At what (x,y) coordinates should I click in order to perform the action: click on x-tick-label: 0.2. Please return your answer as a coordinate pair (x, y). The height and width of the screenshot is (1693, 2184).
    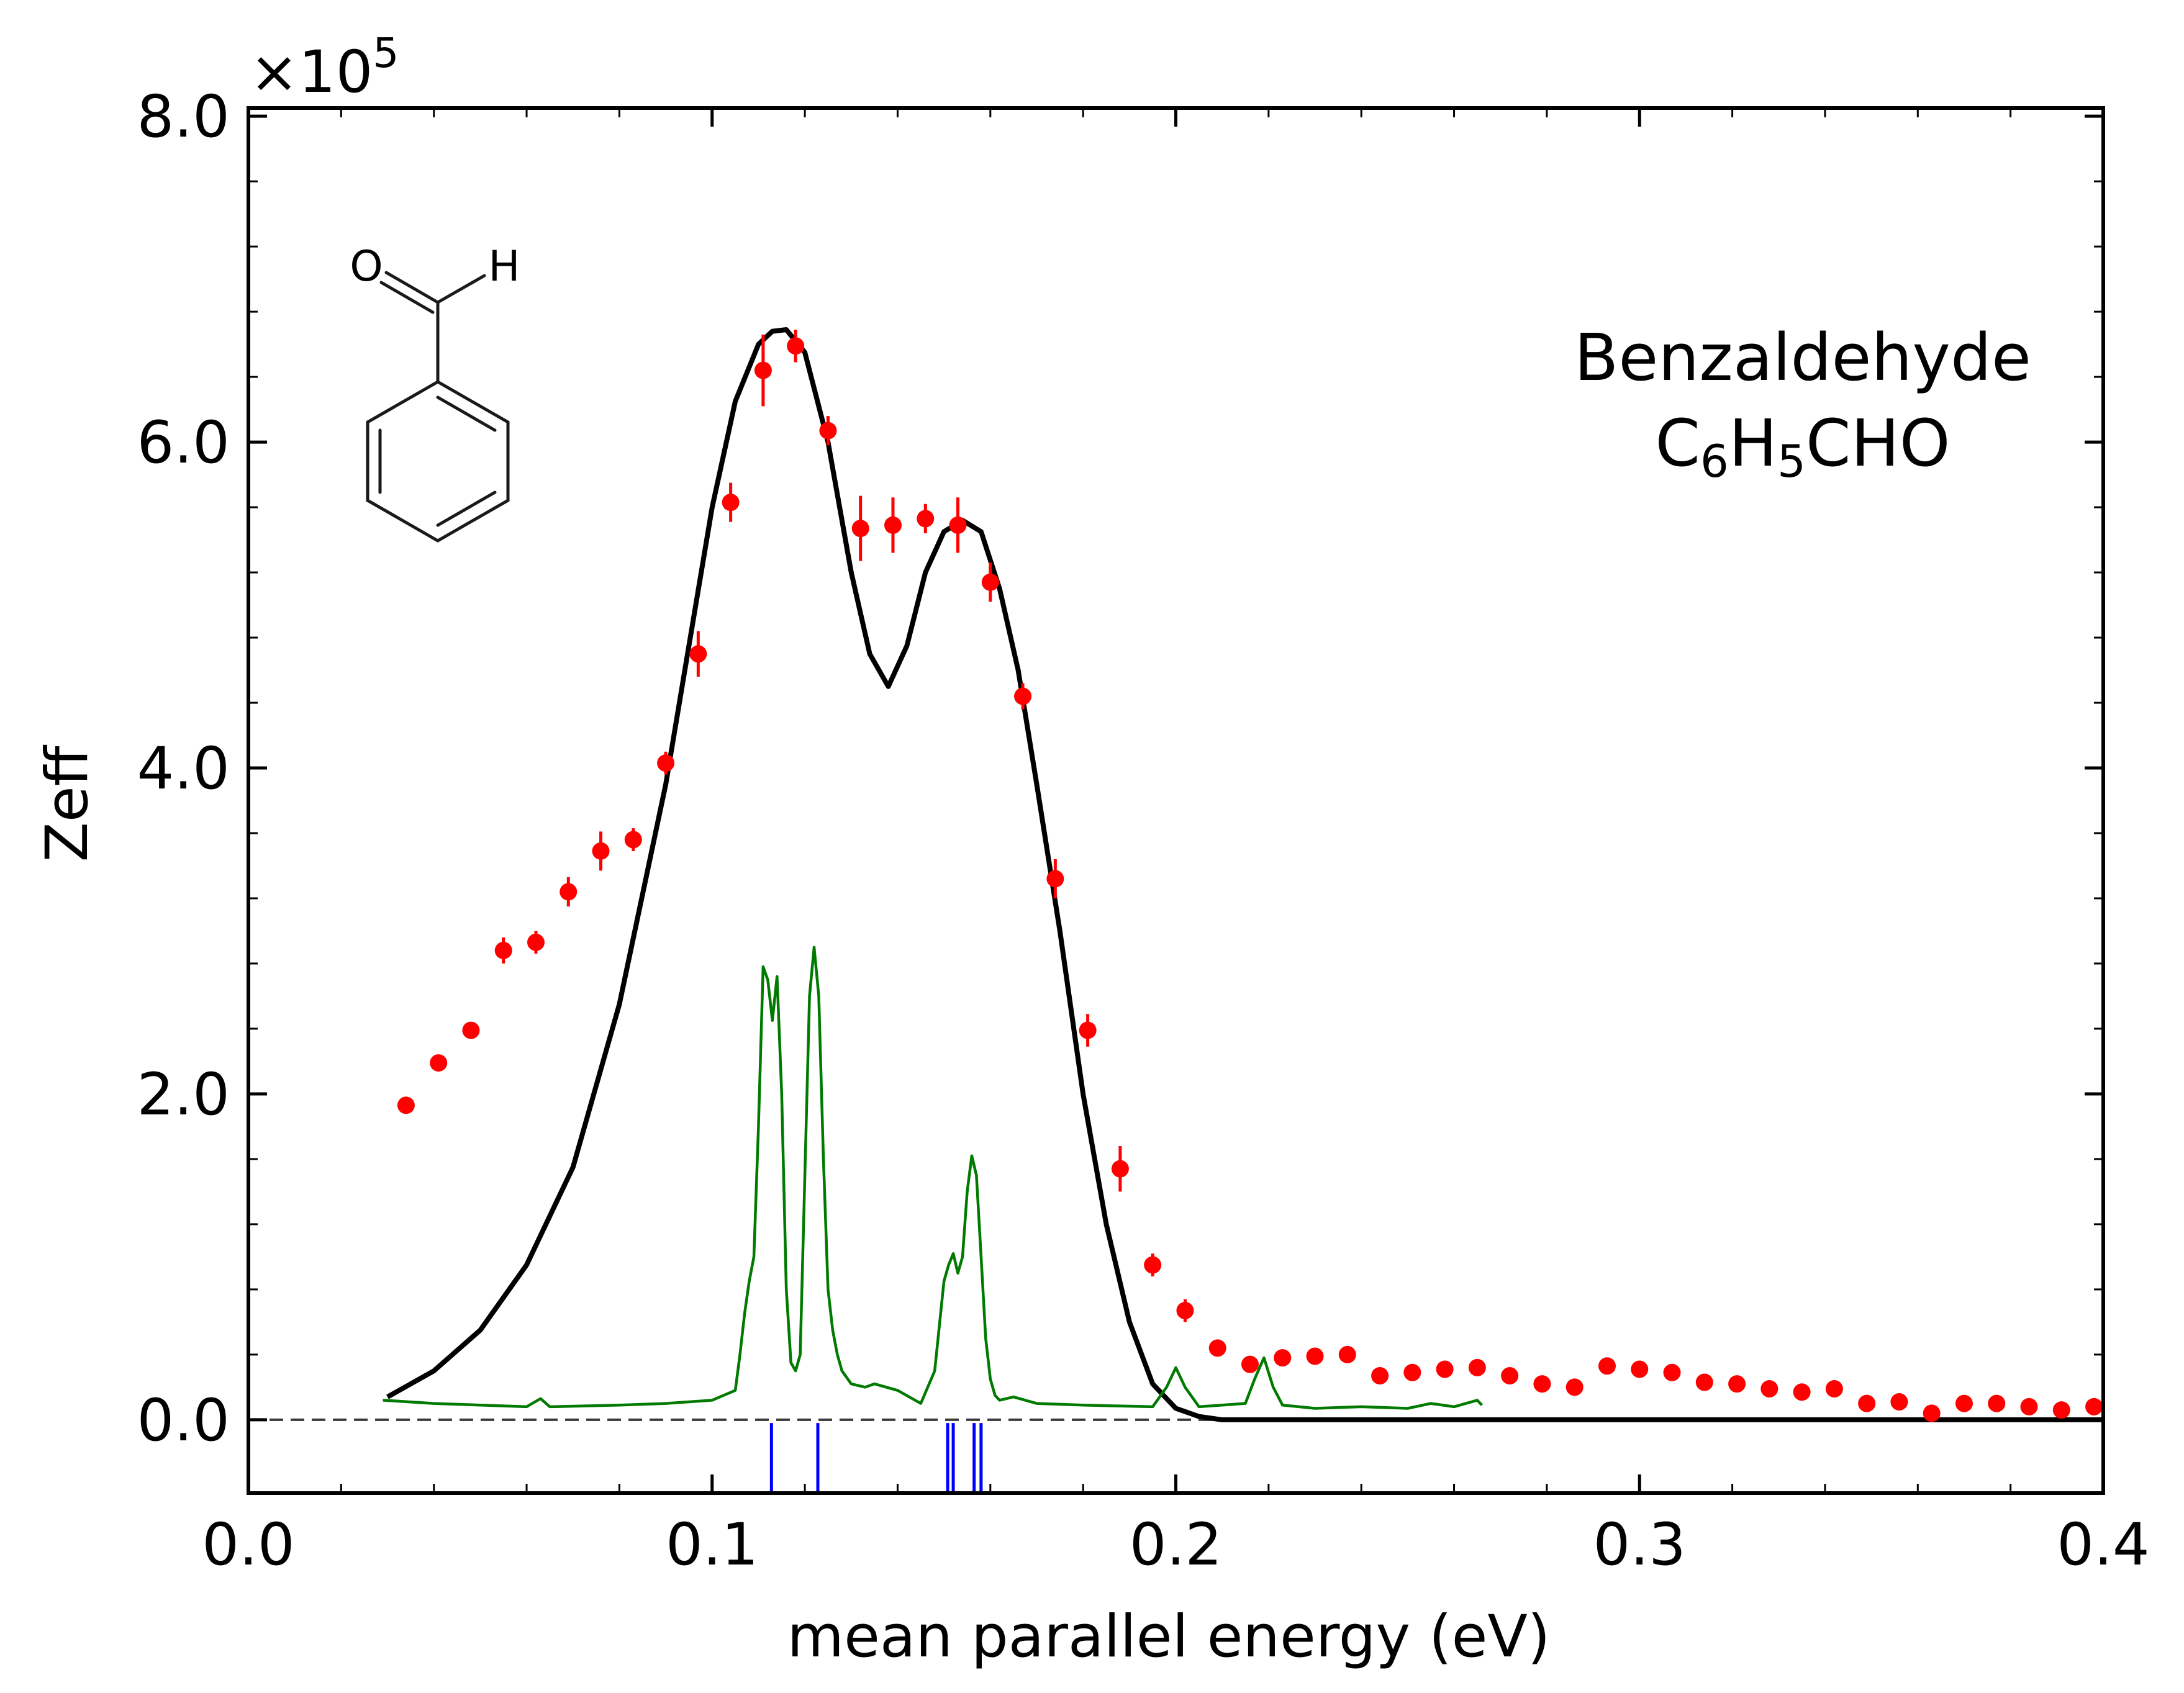
    Looking at the image, I should click on (1176, 1545).